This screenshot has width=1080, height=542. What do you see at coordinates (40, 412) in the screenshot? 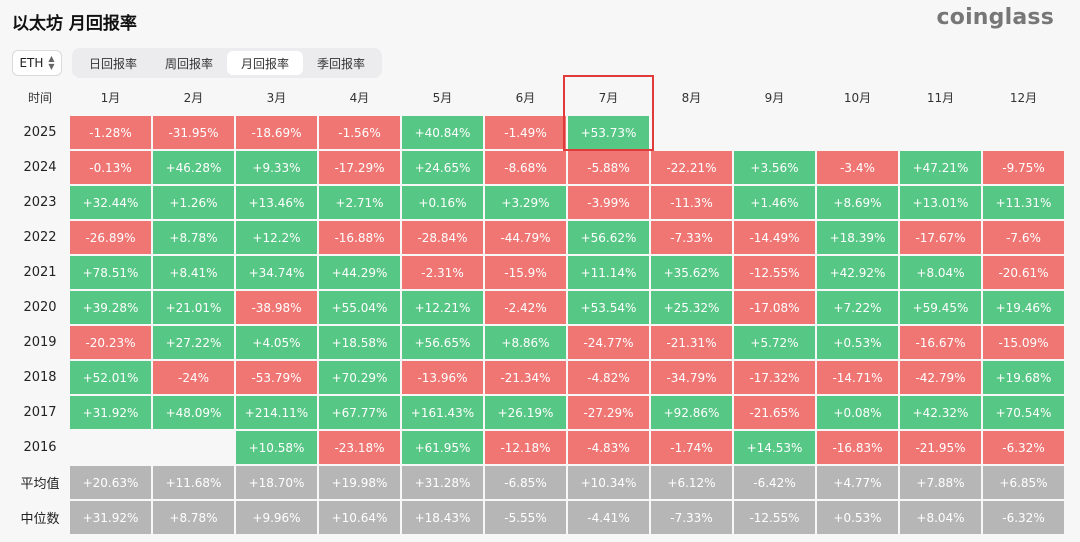
I see `row-year-label: 2017` at bounding box center [40, 412].